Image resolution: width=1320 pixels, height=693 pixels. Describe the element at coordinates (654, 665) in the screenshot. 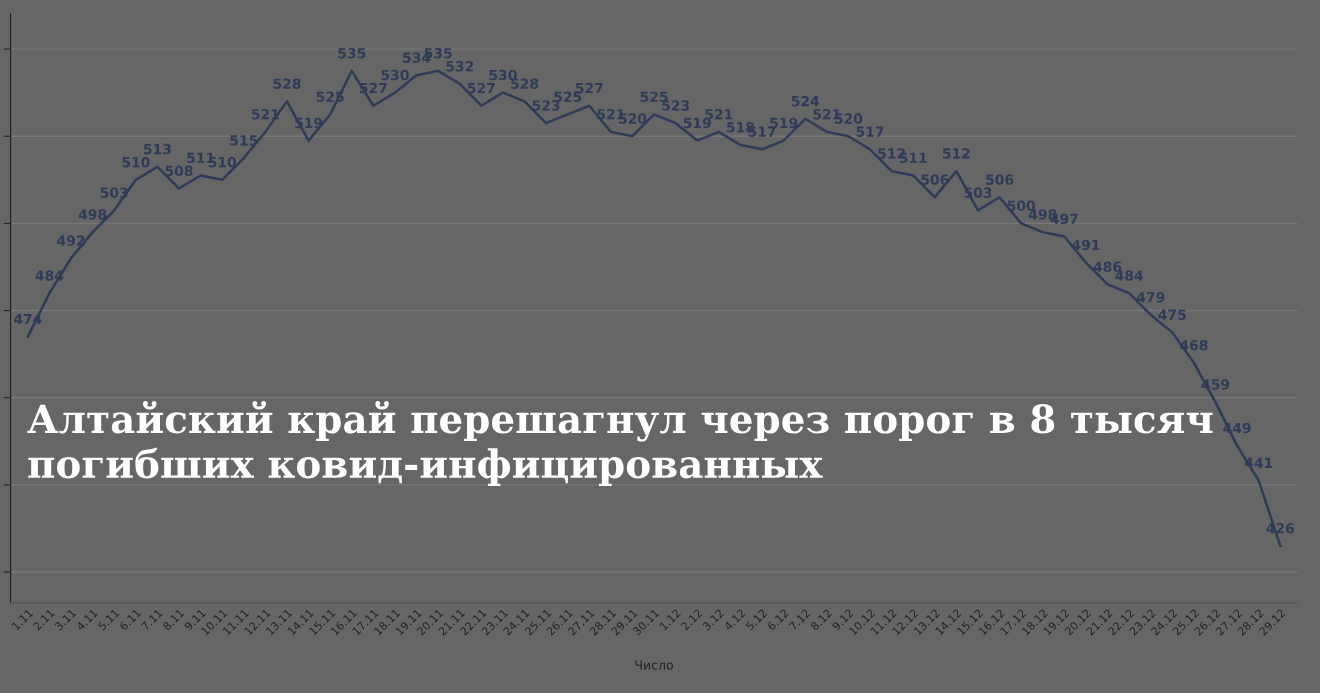

I see `x-axis-title: Число` at that location.